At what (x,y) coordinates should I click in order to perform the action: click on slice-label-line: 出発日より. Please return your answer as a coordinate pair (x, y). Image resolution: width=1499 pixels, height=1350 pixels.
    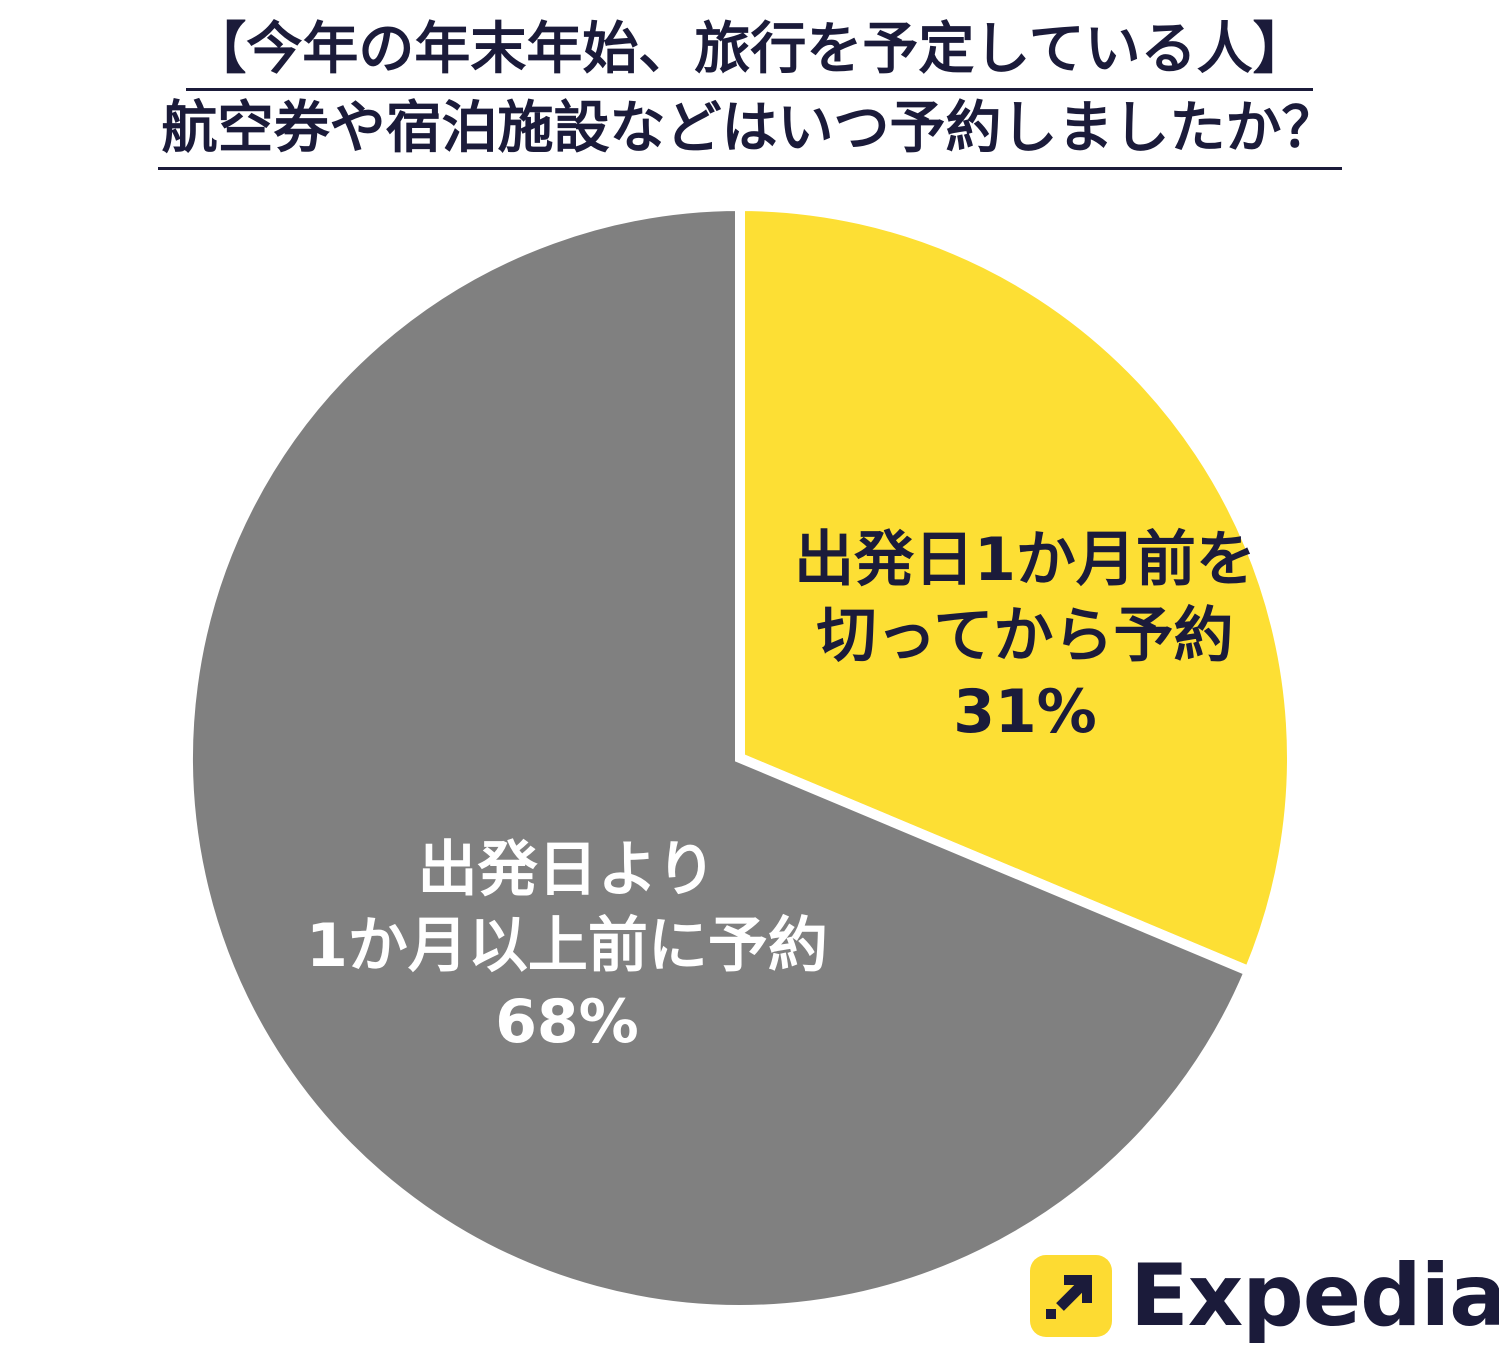
    Looking at the image, I should click on (567, 870).